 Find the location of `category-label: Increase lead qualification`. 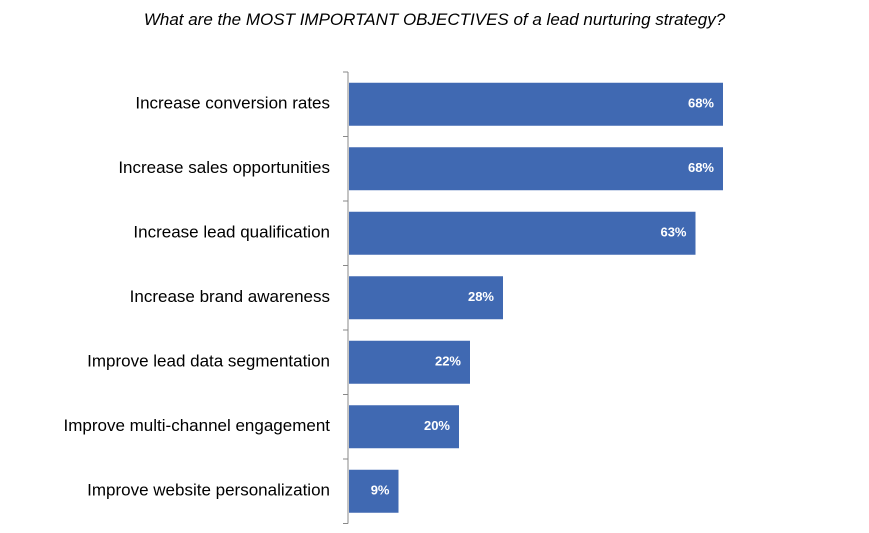

category-label: Increase lead qualification is located at coordinates (231, 232).